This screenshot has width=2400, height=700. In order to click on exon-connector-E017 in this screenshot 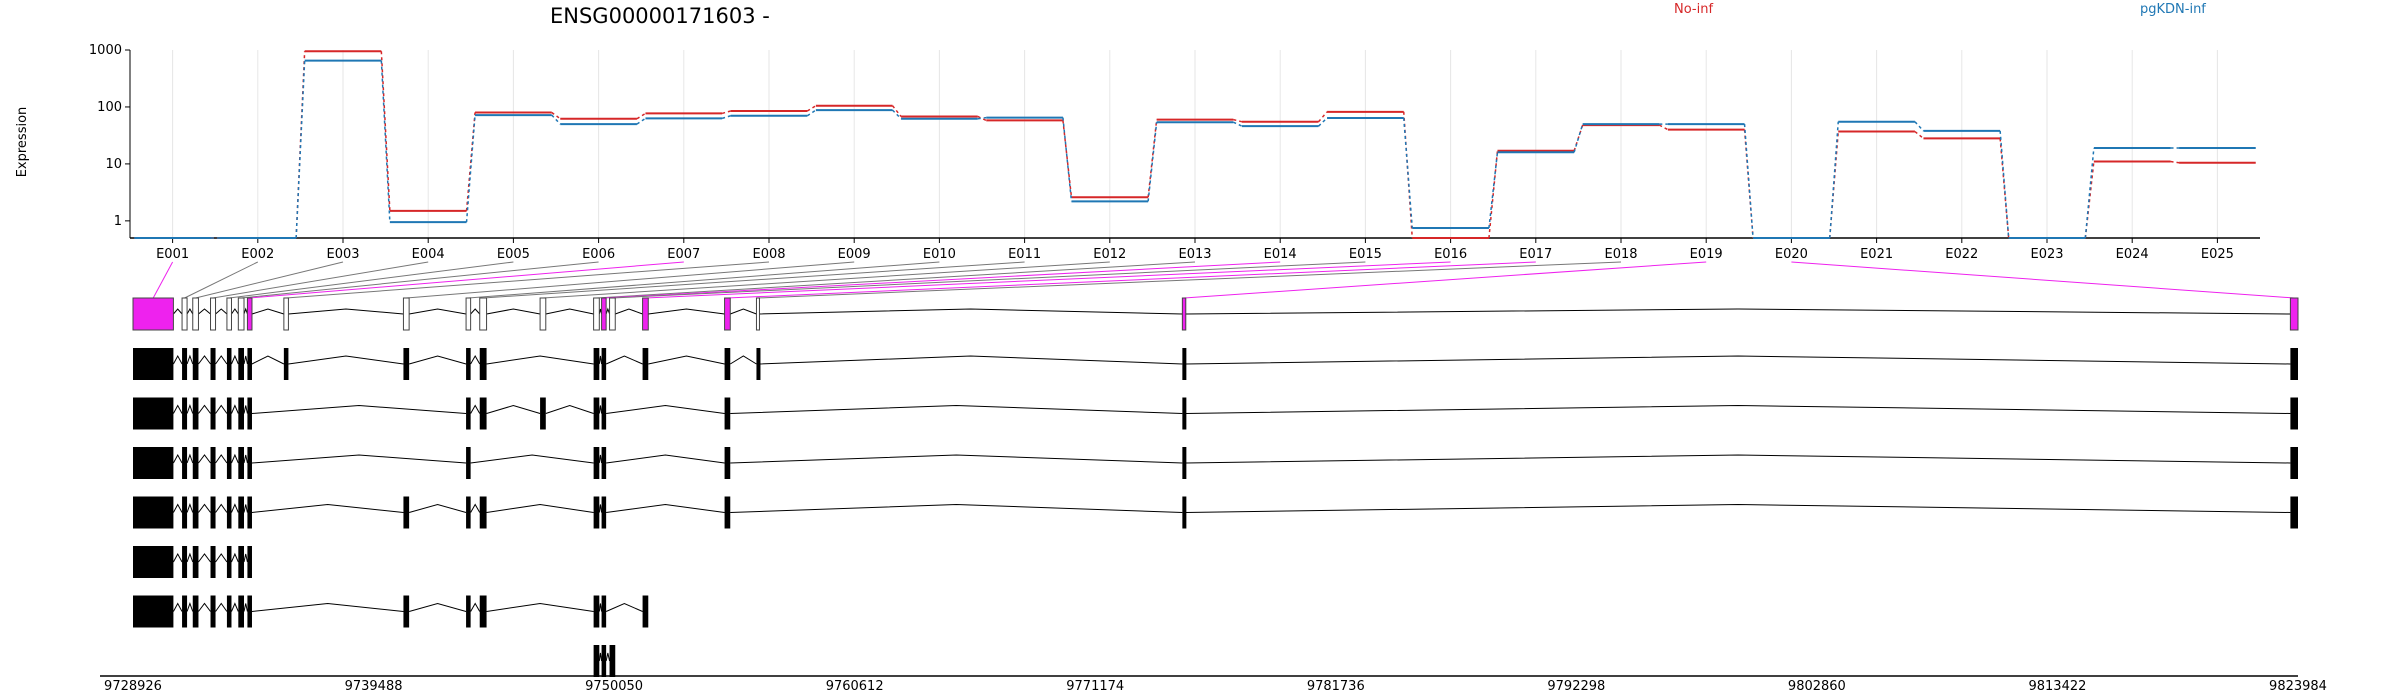, I will do `click(1131, 280)`.